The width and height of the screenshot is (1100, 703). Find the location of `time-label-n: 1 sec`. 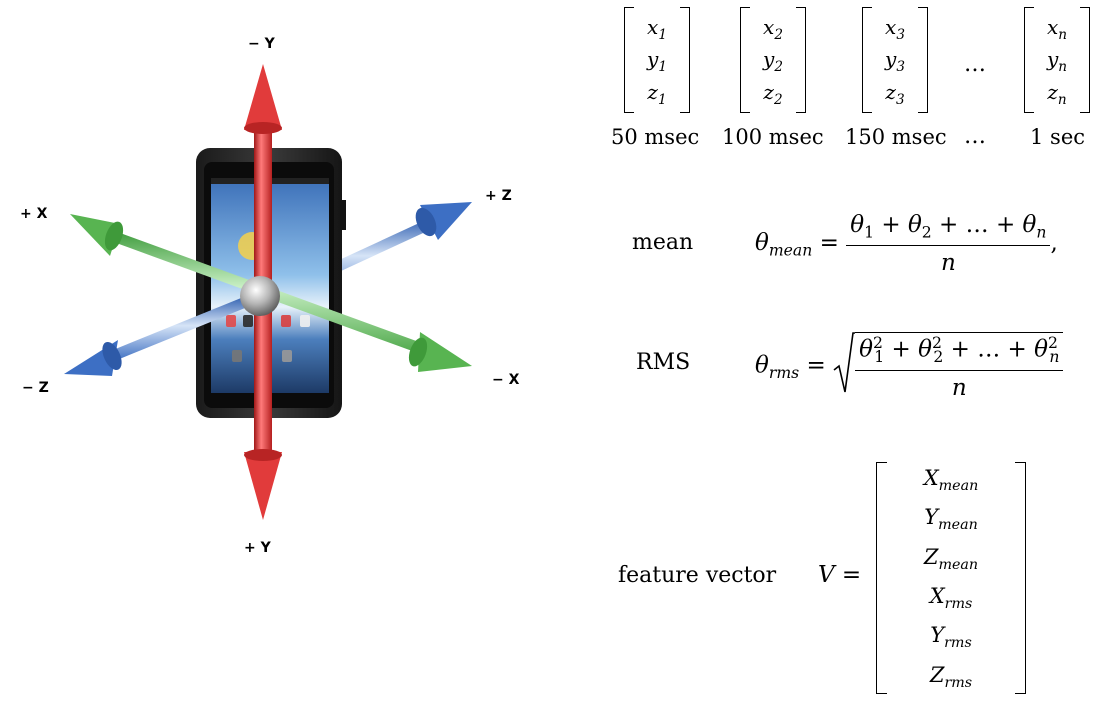

time-label-n: 1 sec is located at coordinates (1058, 137).